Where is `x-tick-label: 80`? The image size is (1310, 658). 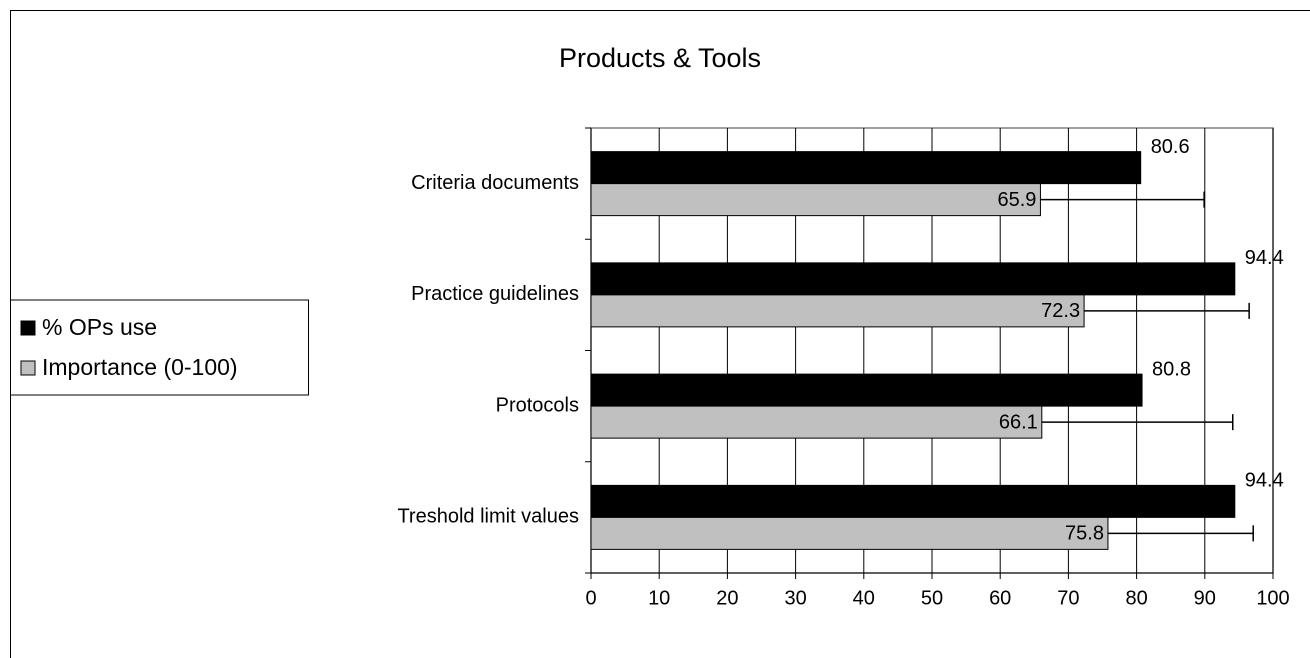
x-tick-label: 80 is located at coordinates (1136, 598).